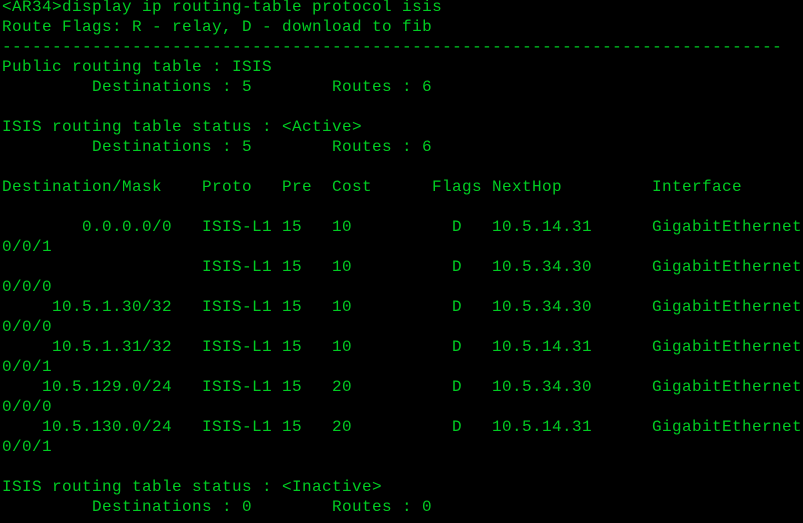 The image size is (803, 523). What do you see at coordinates (382, 147) in the screenshot?
I see `active-routes-count: Routes : 6` at bounding box center [382, 147].